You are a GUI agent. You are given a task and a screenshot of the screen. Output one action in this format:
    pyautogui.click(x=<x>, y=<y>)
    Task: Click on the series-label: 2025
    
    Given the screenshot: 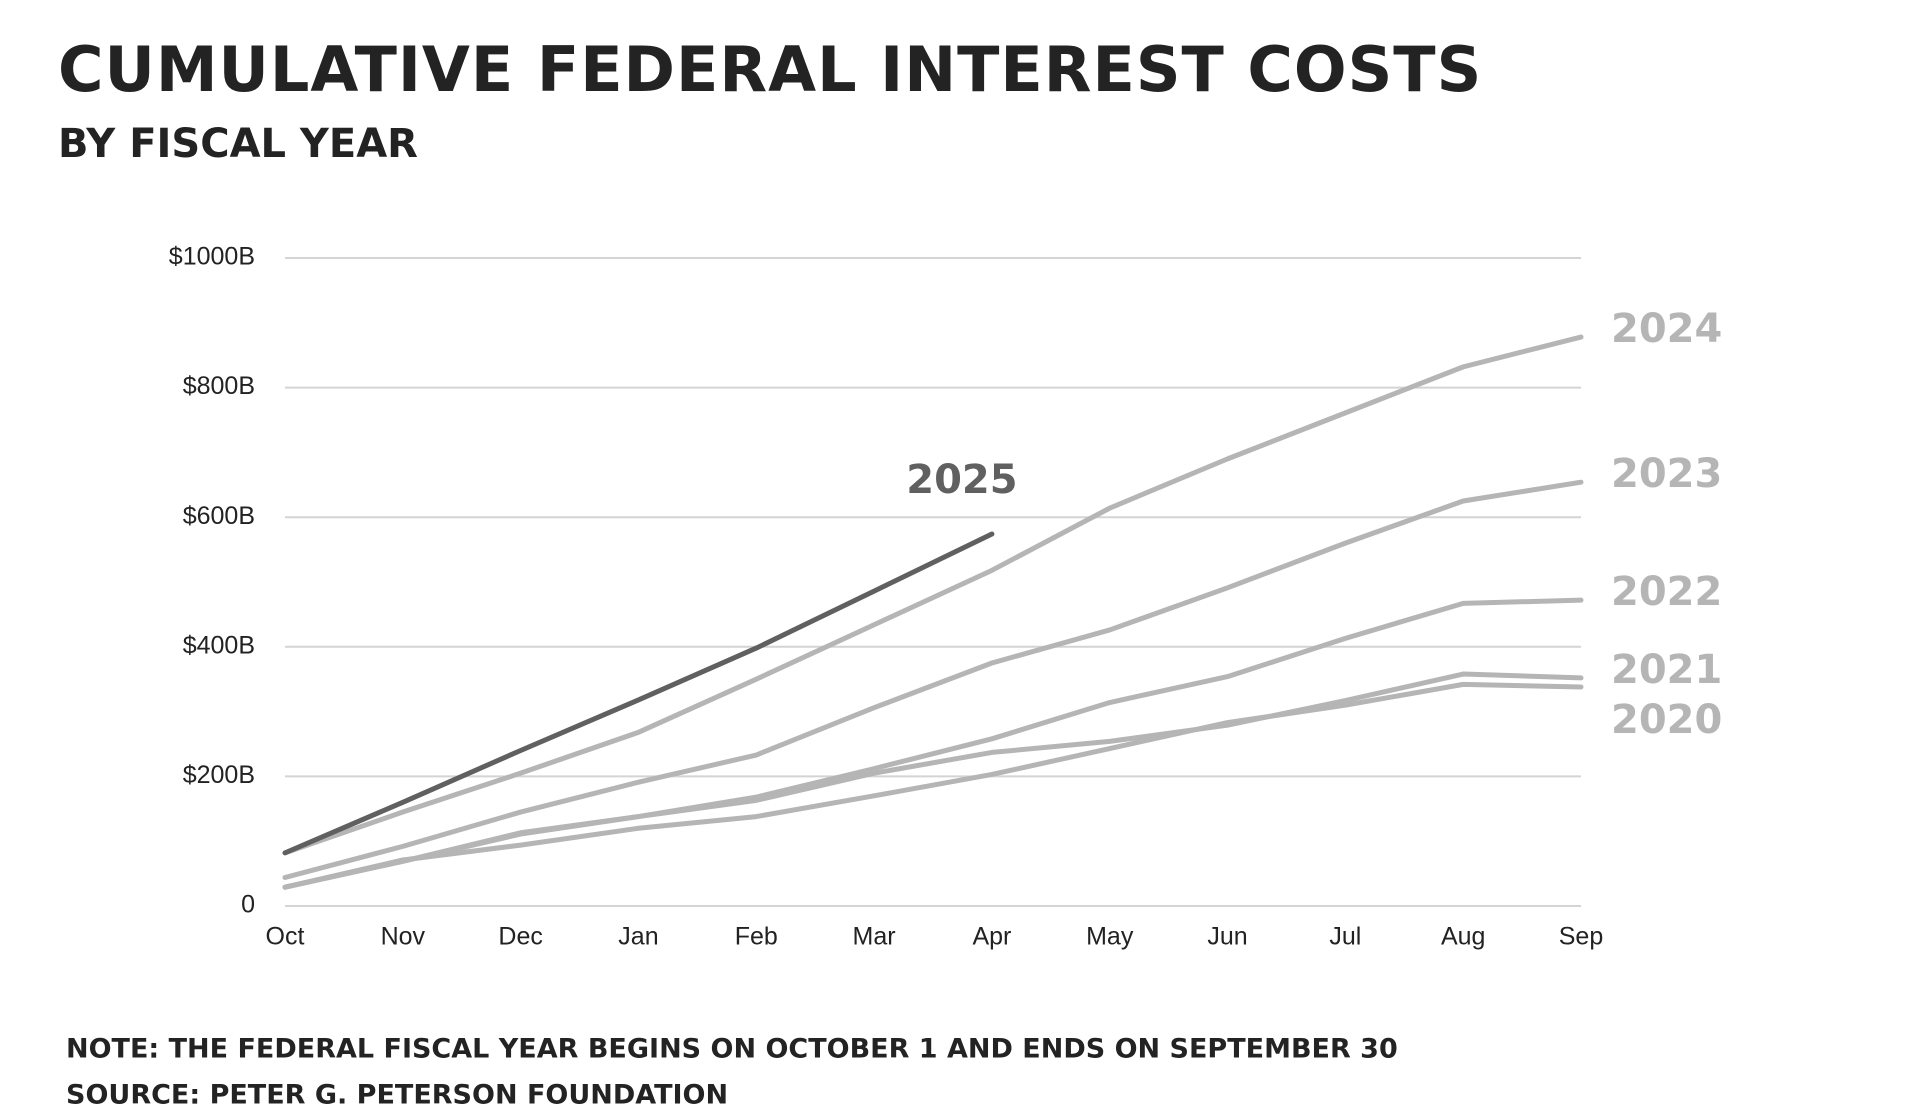 What is the action you would take?
    pyautogui.click(x=961, y=480)
    